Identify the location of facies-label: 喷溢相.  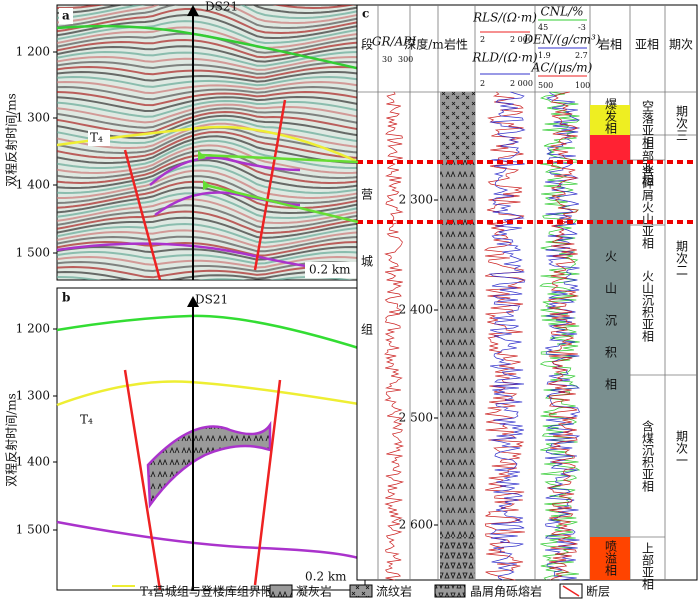
(611, 558).